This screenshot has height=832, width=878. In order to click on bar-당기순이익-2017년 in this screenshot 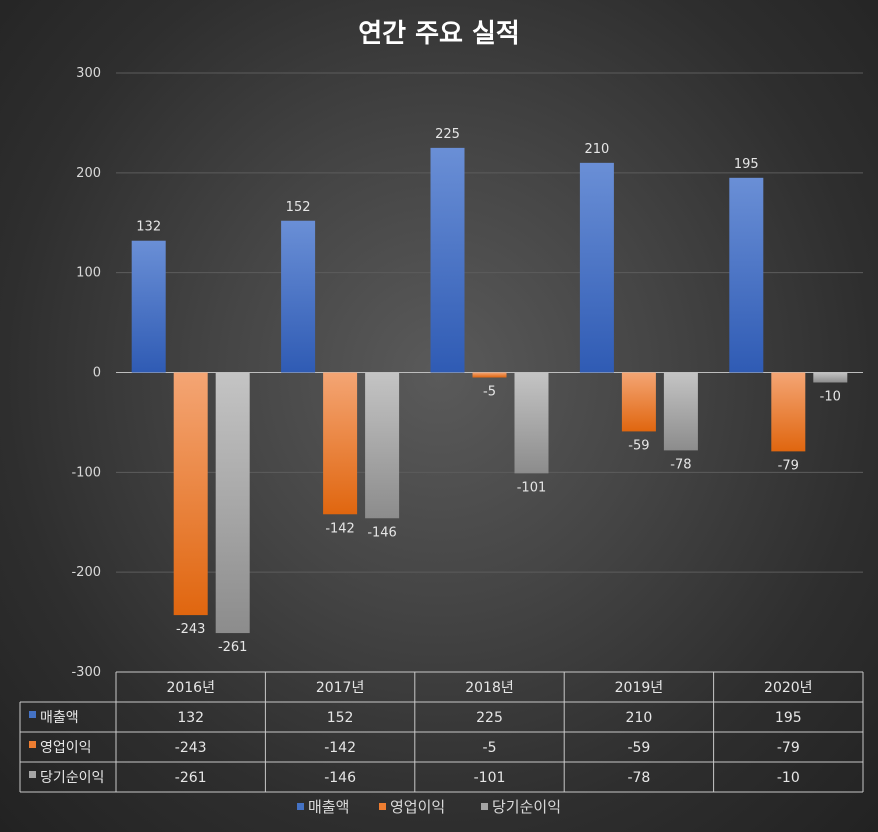, I will do `click(382, 445)`.